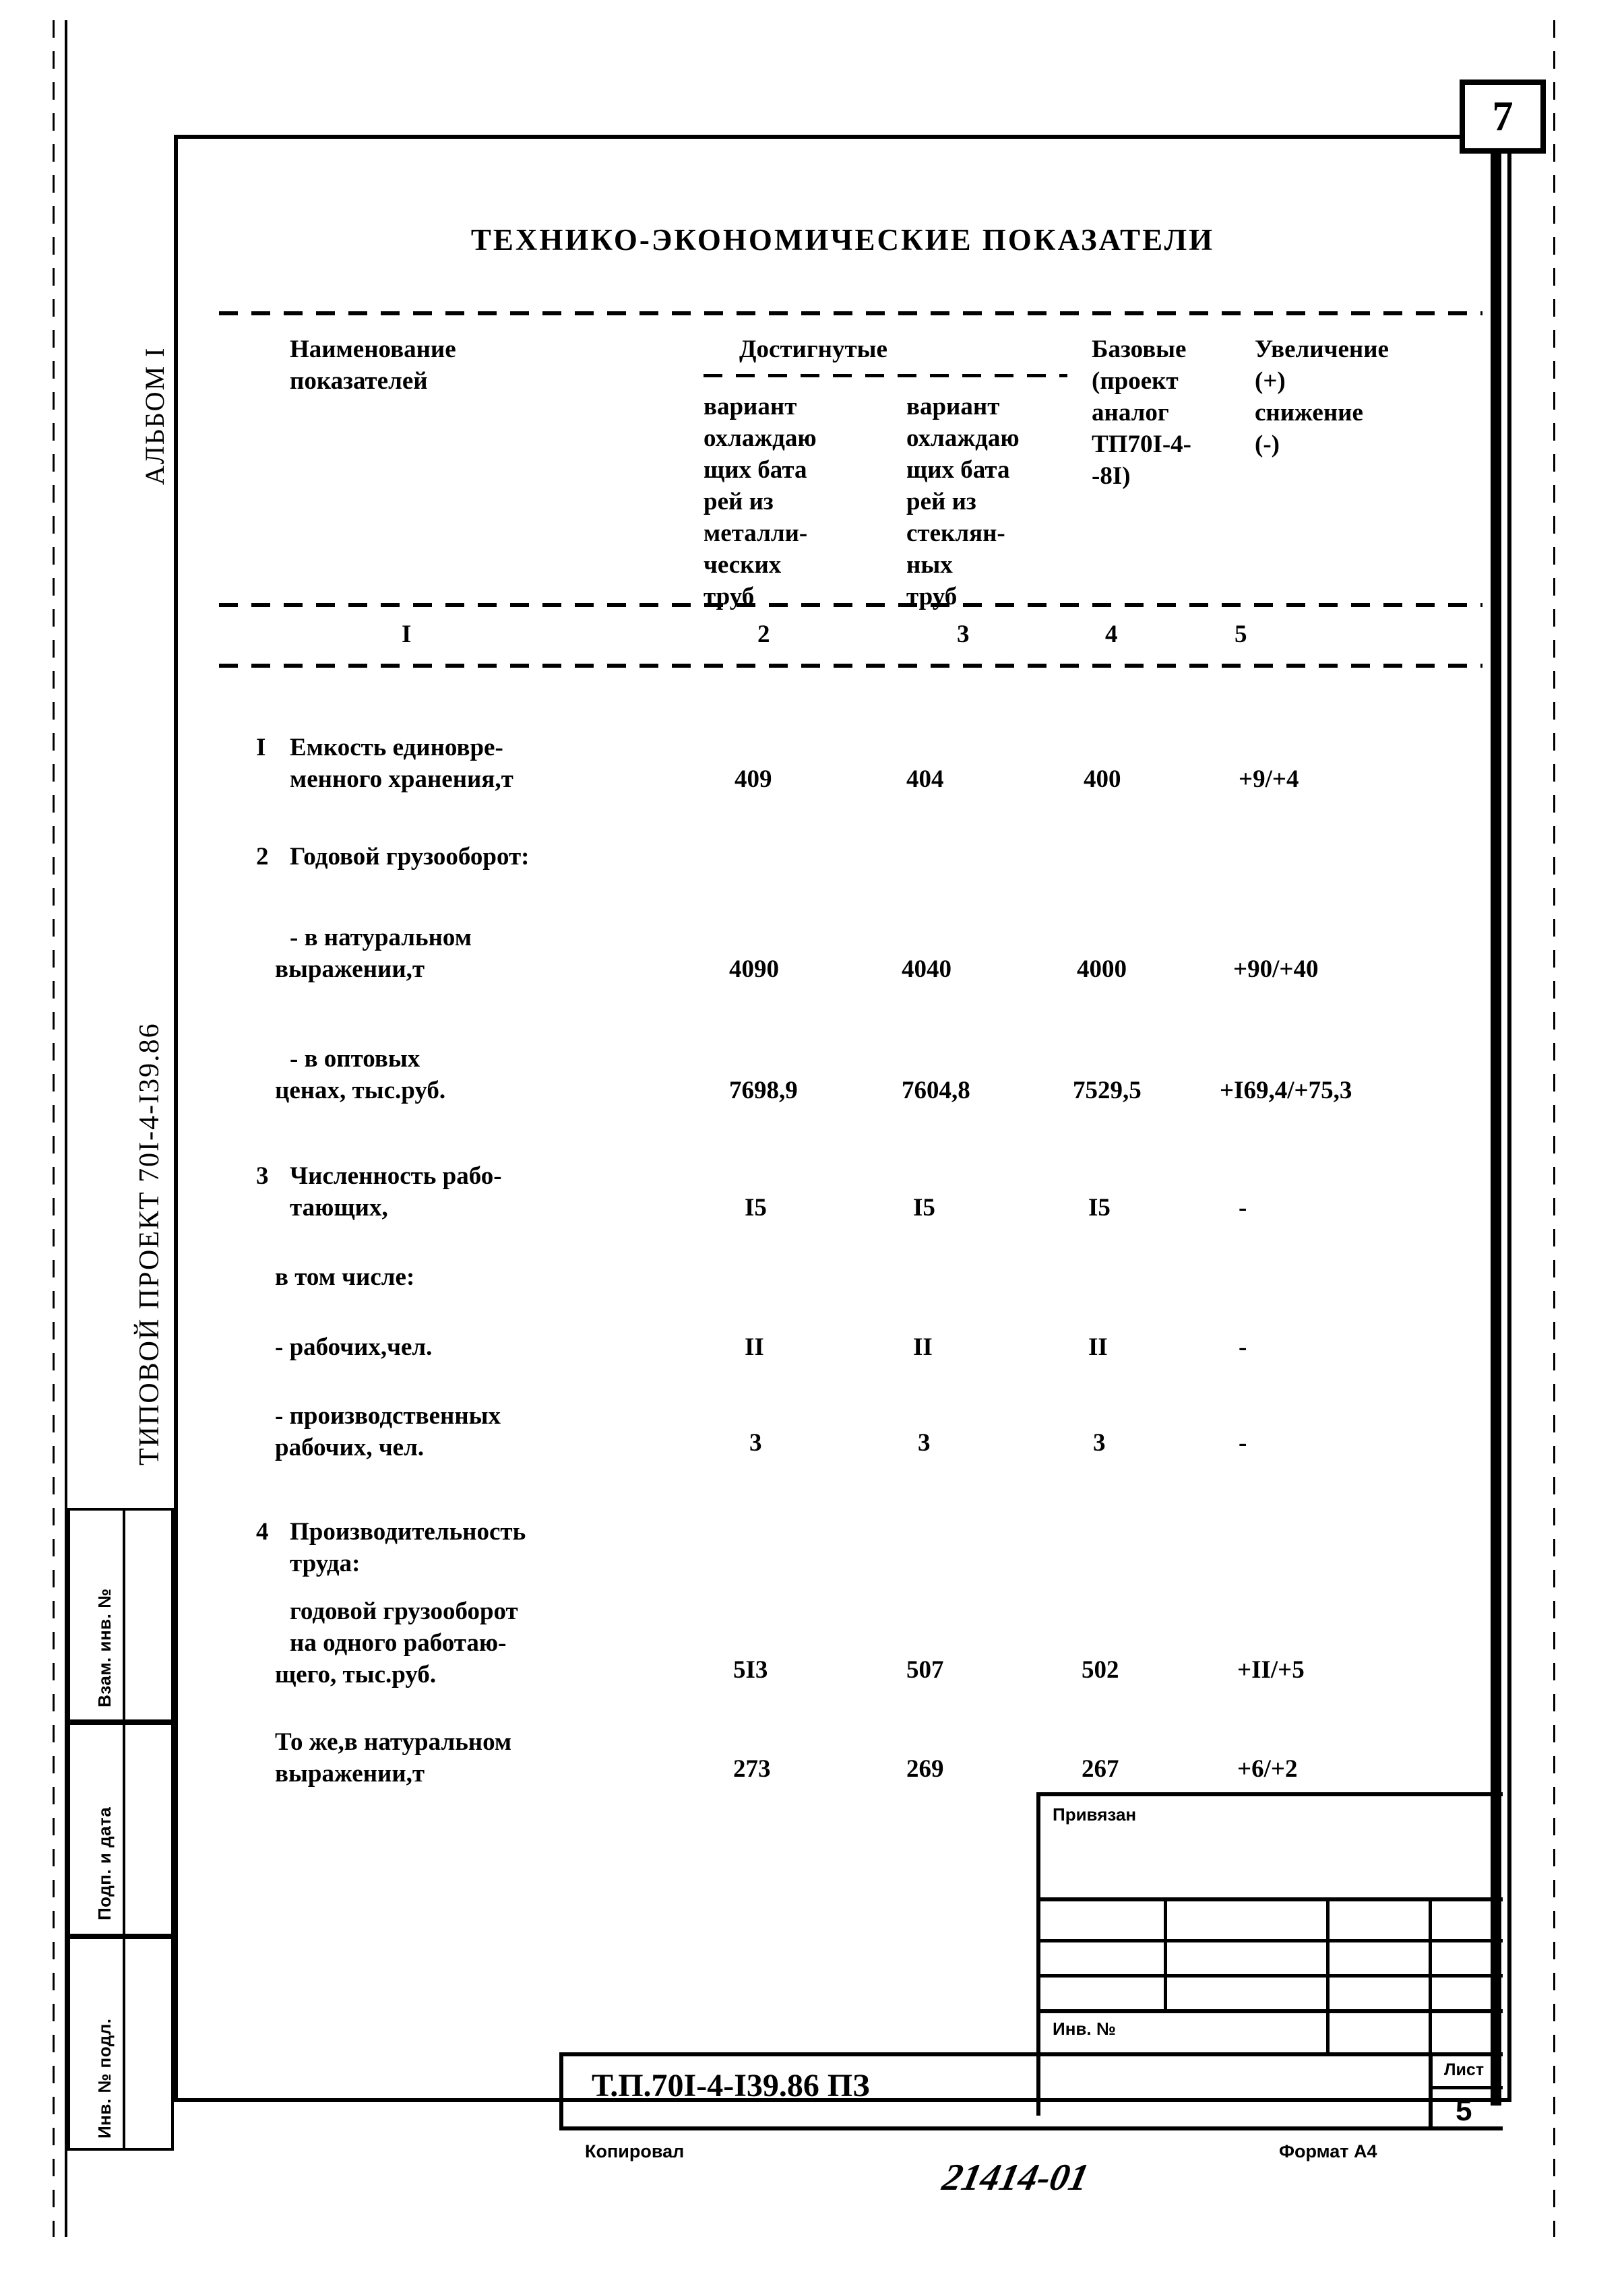 This screenshot has width=1624, height=2276. What do you see at coordinates (764, 1091) in the screenshot?
I see `row-2b-val-1: 7698,9` at bounding box center [764, 1091].